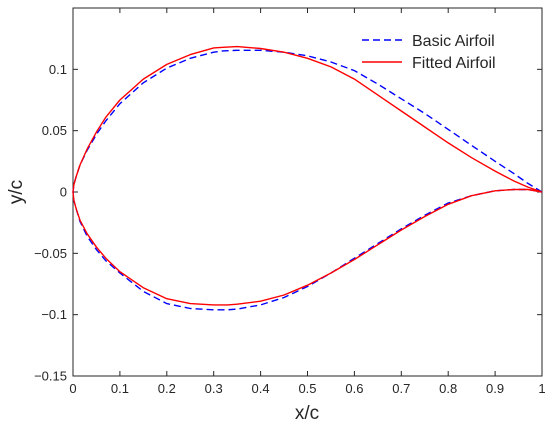  What do you see at coordinates (495, 388) in the screenshot?
I see `x-tick-label: 0.9` at bounding box center [495, 388].